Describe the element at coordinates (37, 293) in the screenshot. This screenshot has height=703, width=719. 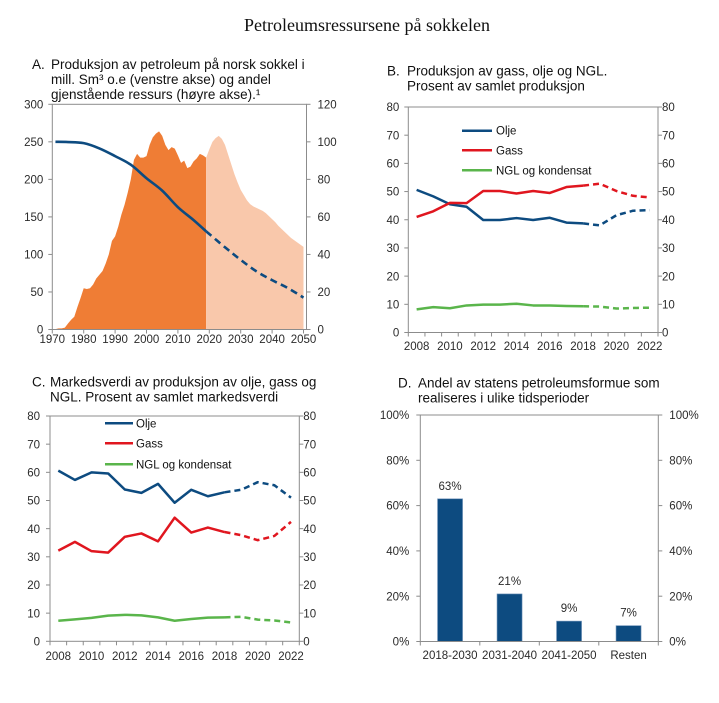
I see `y-left-tick-label: 50` at that location.